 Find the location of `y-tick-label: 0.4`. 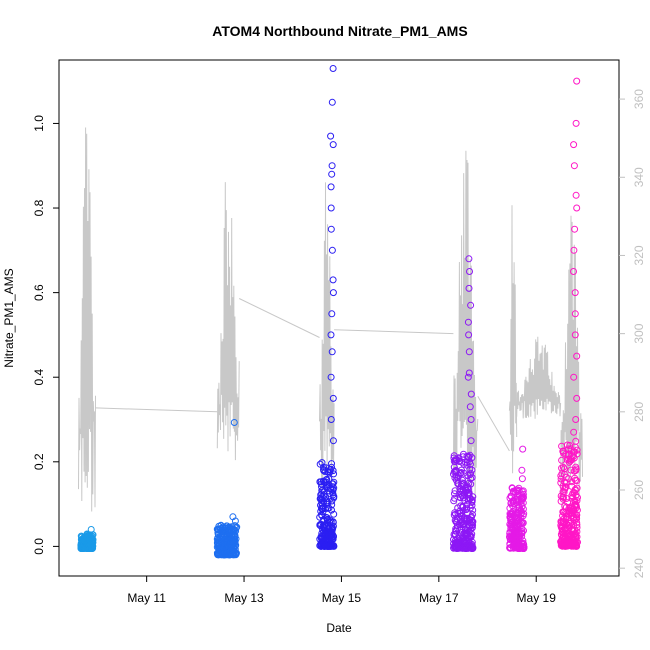

y-tick-label: 0.4 is located at coordinates (39, 377).